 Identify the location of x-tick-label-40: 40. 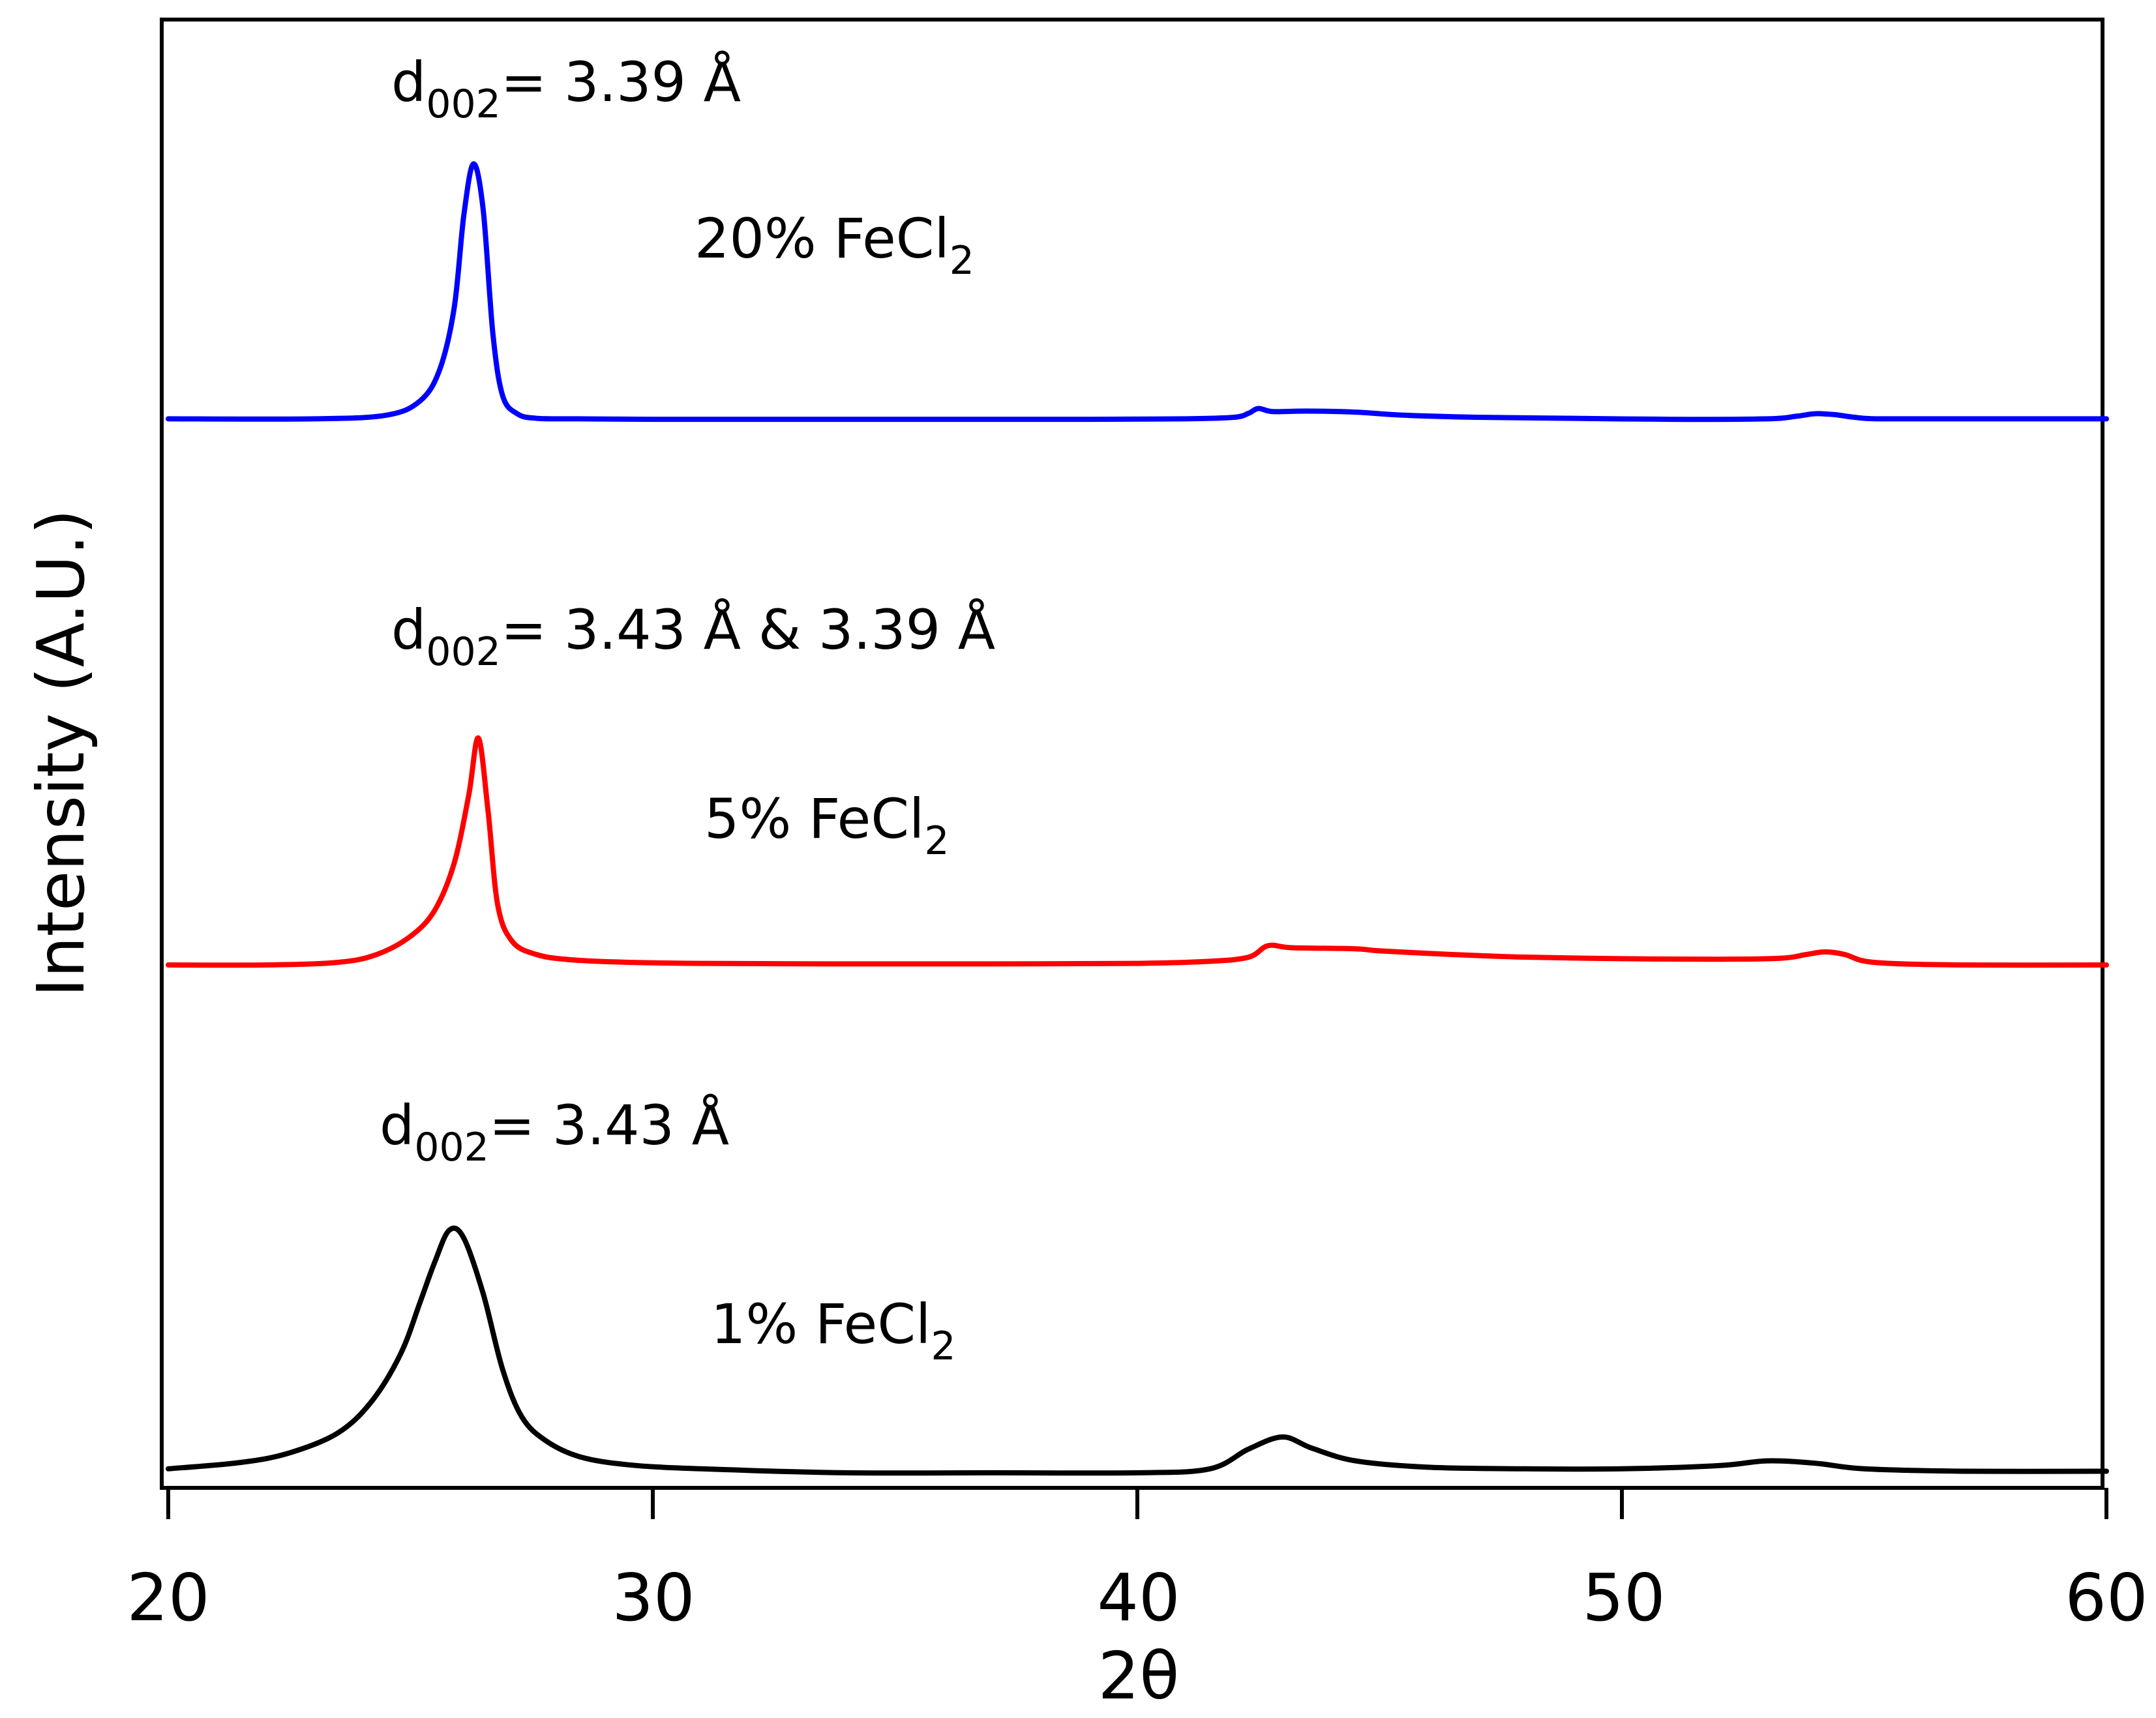
(1138, 1598).